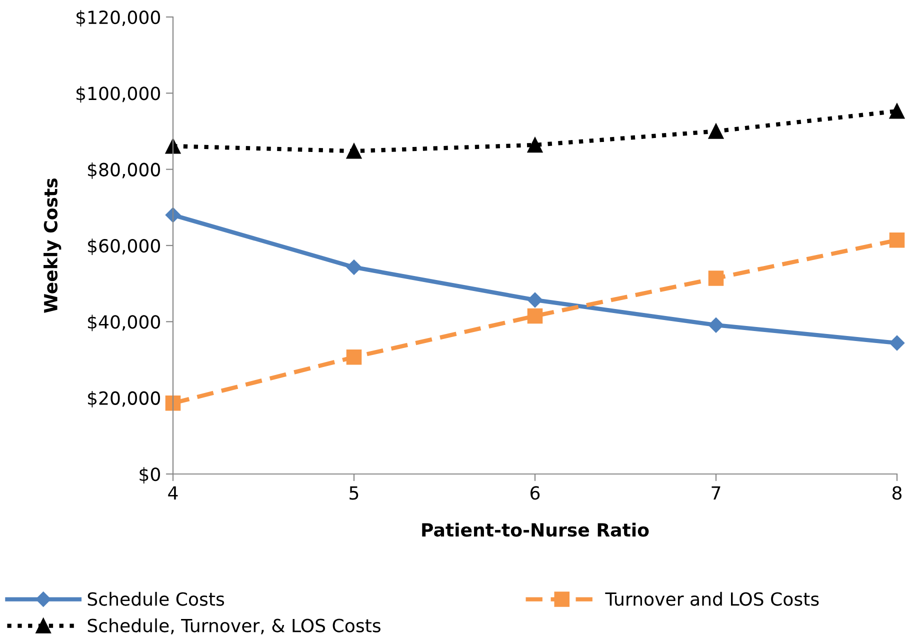 This screenshot has width=906, height=641. Describe the element at coordinates (124, 247) in the screenshot. I see `y-tick-label: $60,000` at that location.